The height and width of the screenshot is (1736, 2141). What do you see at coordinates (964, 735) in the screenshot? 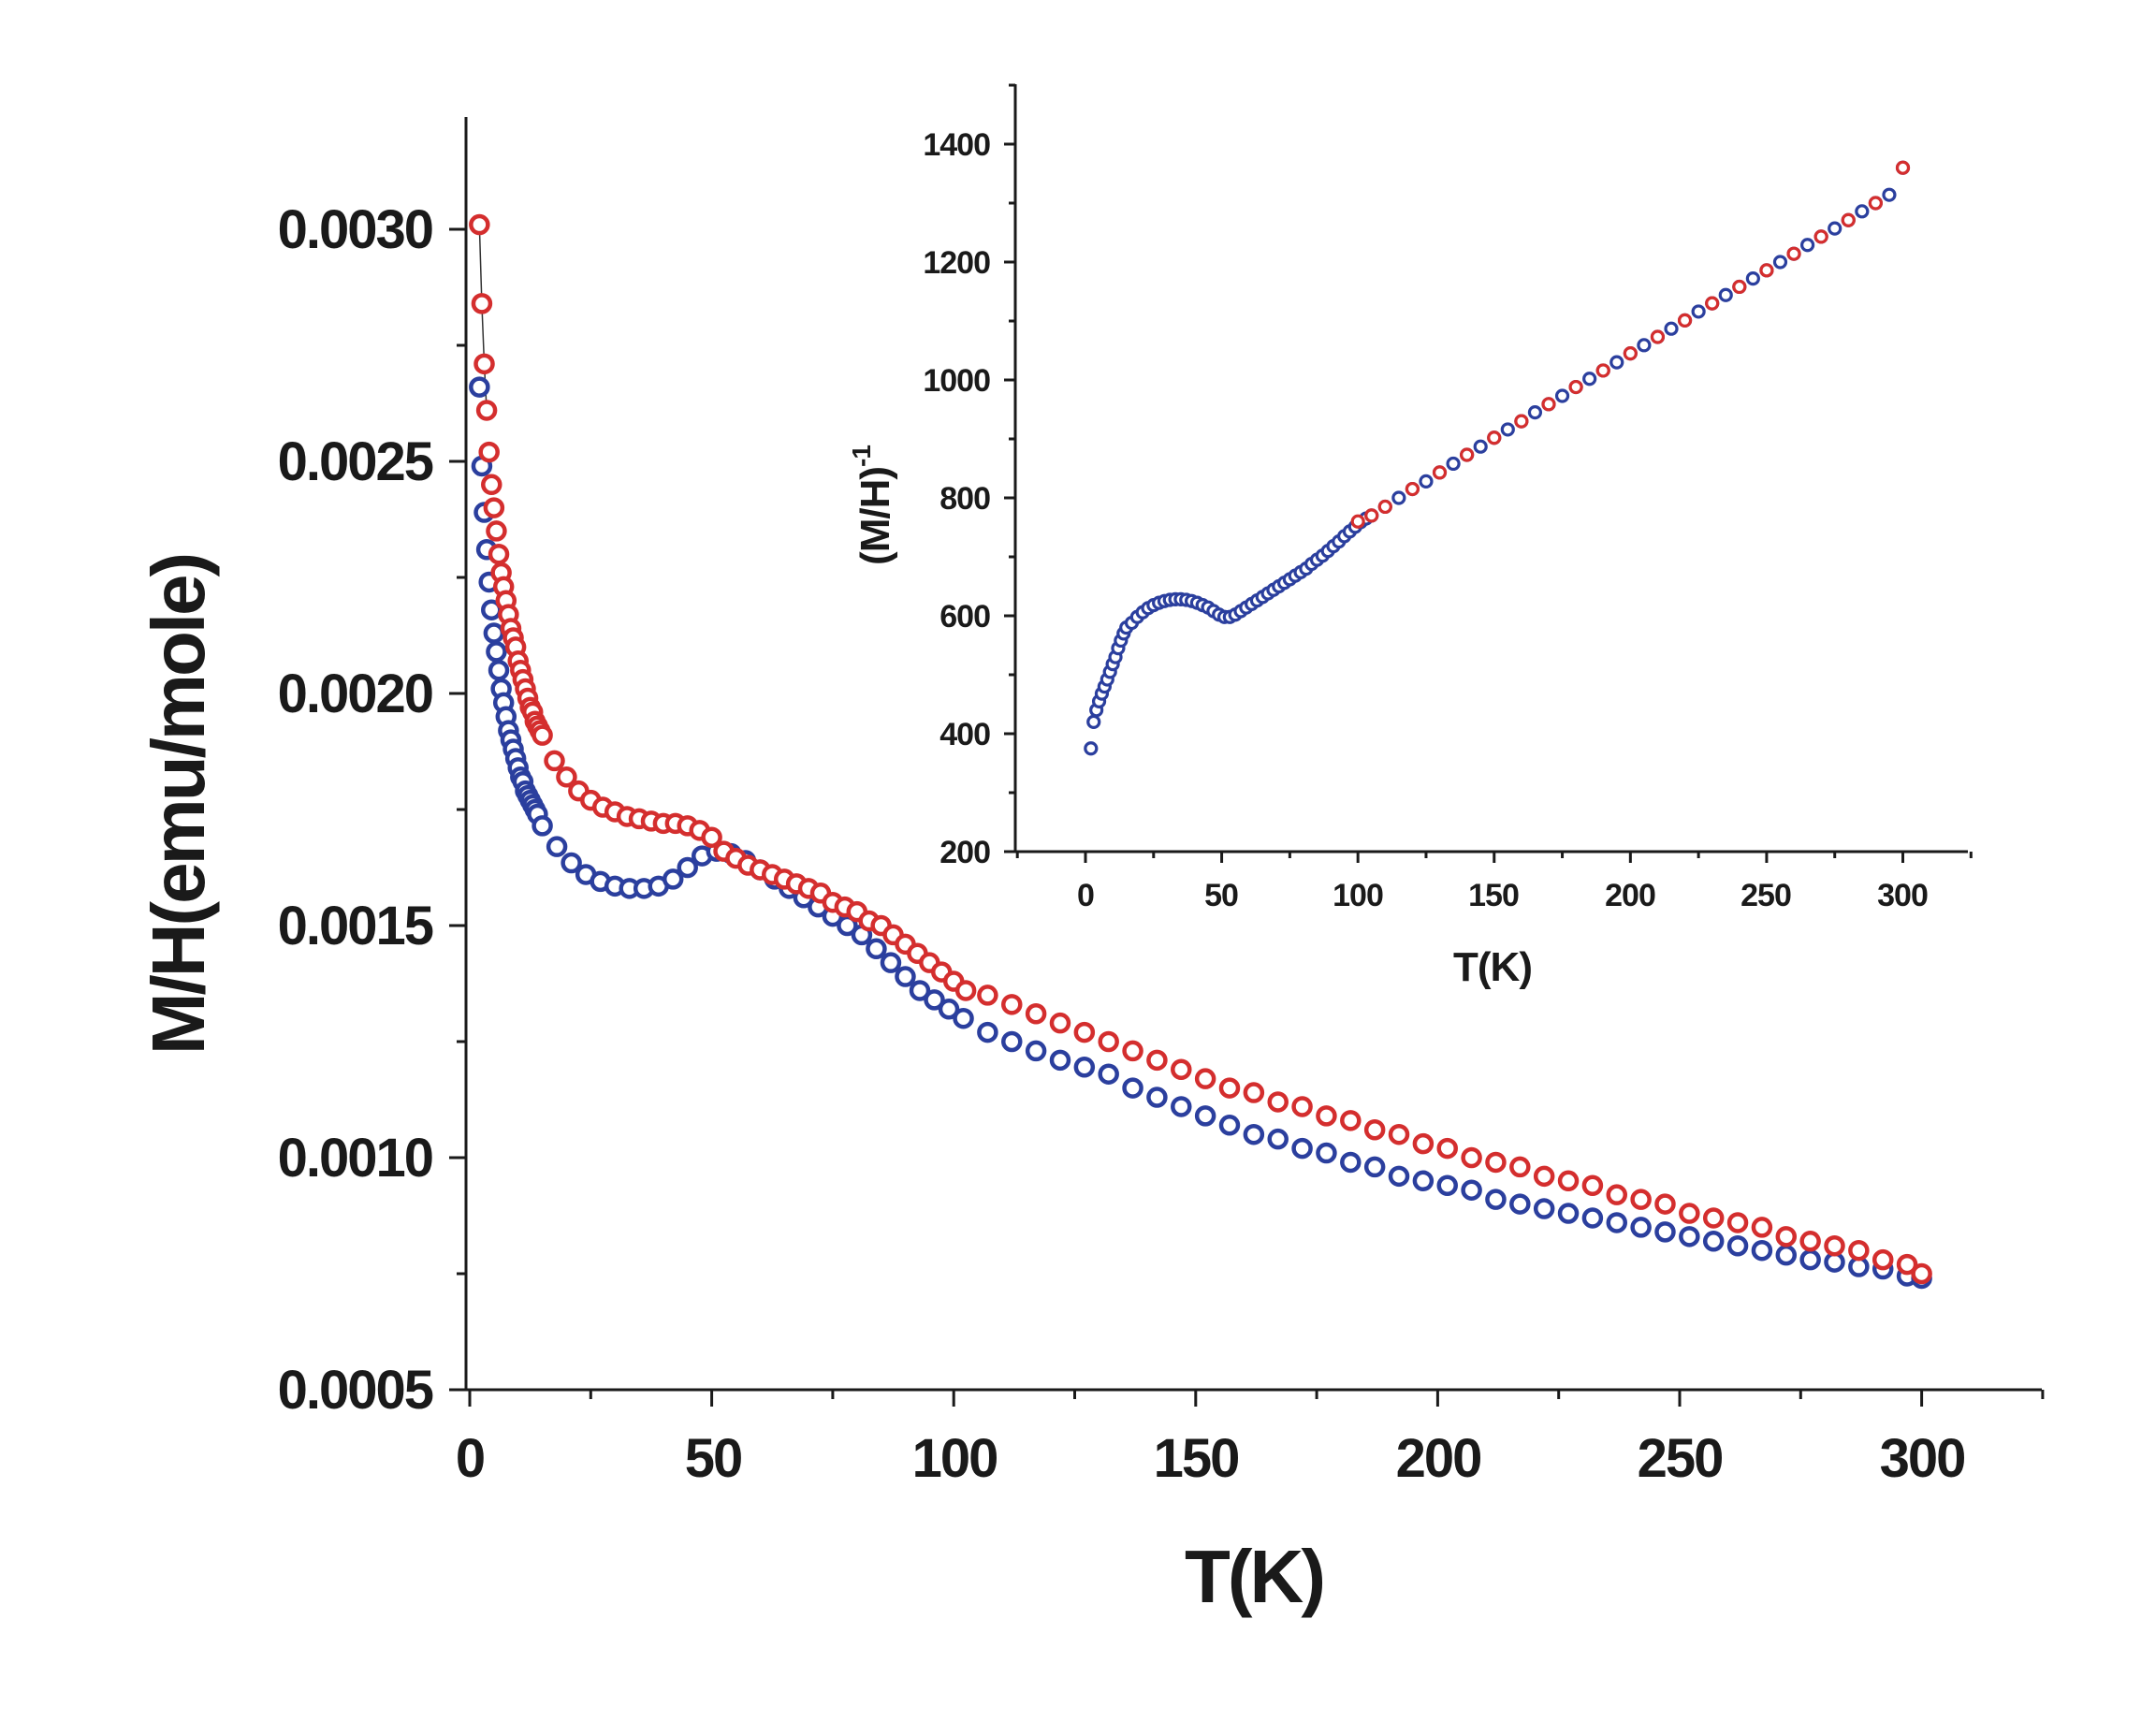
I see `inset-y-tick-label: 400` at bounding box center [964, 735].